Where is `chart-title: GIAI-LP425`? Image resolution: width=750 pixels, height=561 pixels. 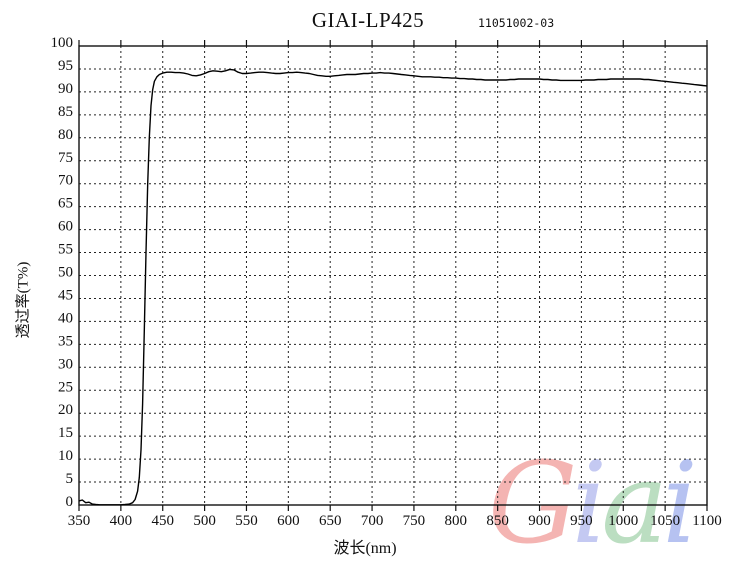 chart-title: GIAI-LP425 is located at coordinates (368, 20).